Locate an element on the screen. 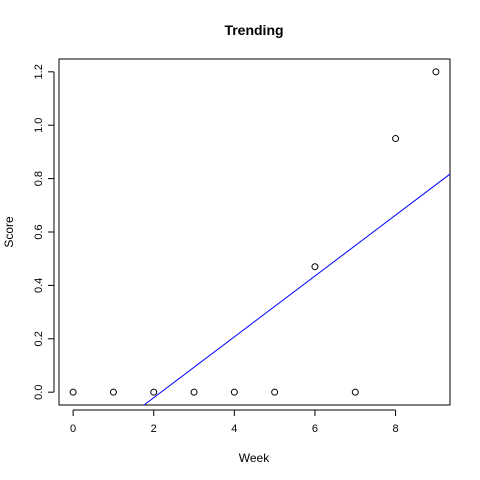 The image size is (480, 480). x-tick-label: 4 is located at coordinates (234, 429).